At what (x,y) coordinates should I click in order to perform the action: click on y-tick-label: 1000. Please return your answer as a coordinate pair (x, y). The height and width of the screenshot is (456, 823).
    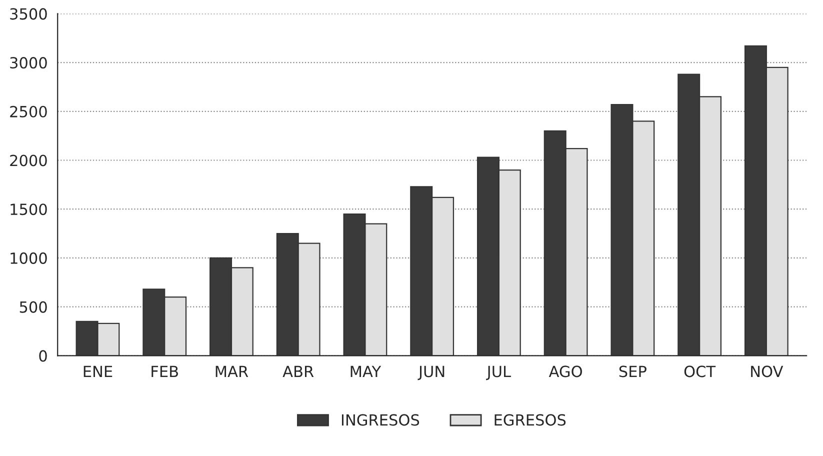
    Looking at the image, I should click on (28, 258).